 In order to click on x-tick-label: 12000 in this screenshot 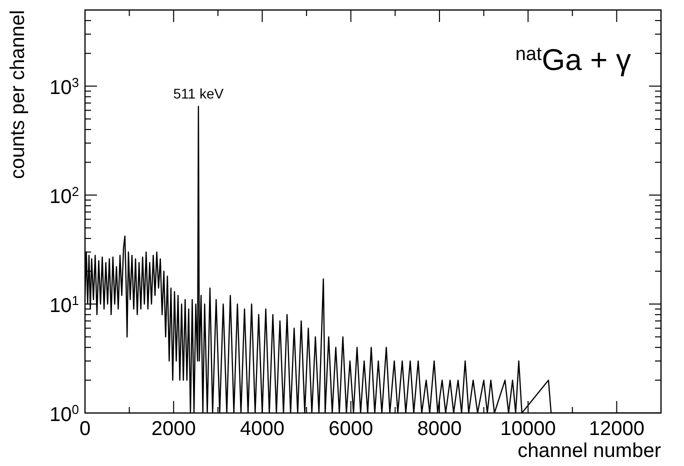, I will do `click(616, 429)`.